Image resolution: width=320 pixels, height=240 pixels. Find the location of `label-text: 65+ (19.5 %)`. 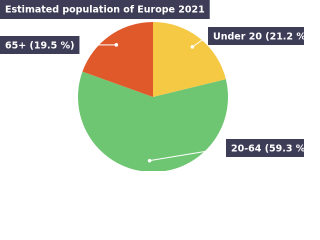

label-text: 65+ (19.5 %) is located at coordinates (39, 45).